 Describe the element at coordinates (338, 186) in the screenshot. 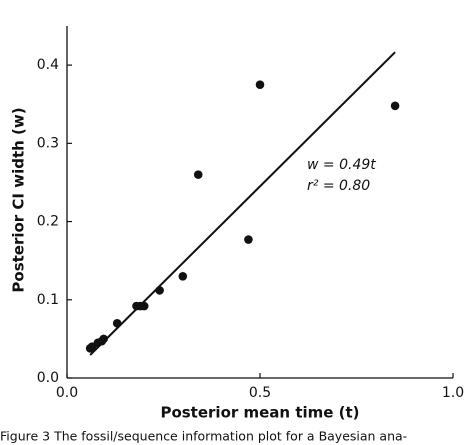

I see `annotation: r² = 0.80` at that location.